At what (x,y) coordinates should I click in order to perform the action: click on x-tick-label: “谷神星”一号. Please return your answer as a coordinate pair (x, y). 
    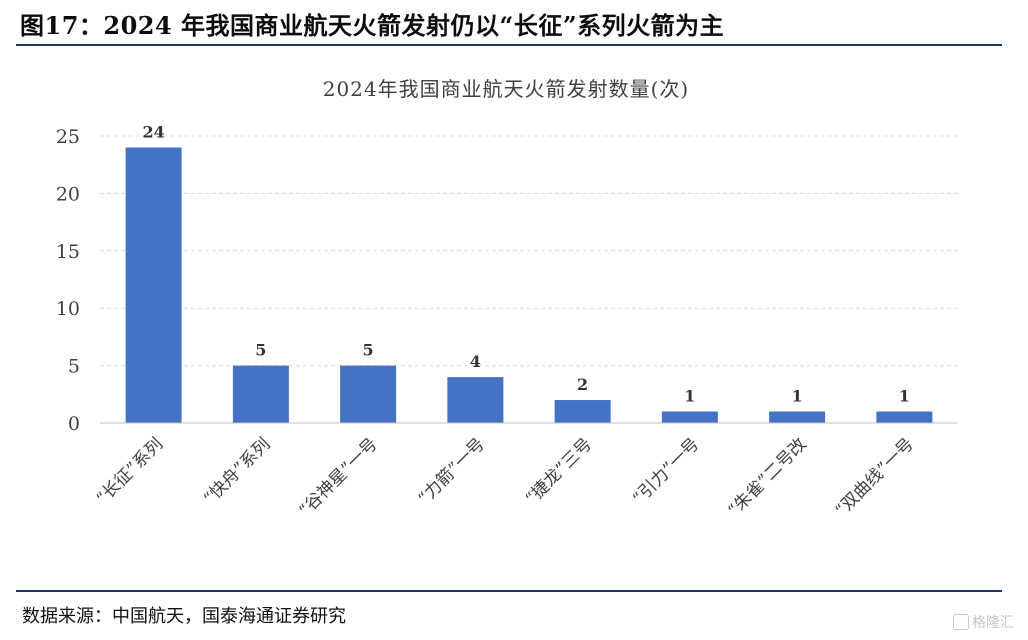
    Looking at the image, I should click on (338, 477).